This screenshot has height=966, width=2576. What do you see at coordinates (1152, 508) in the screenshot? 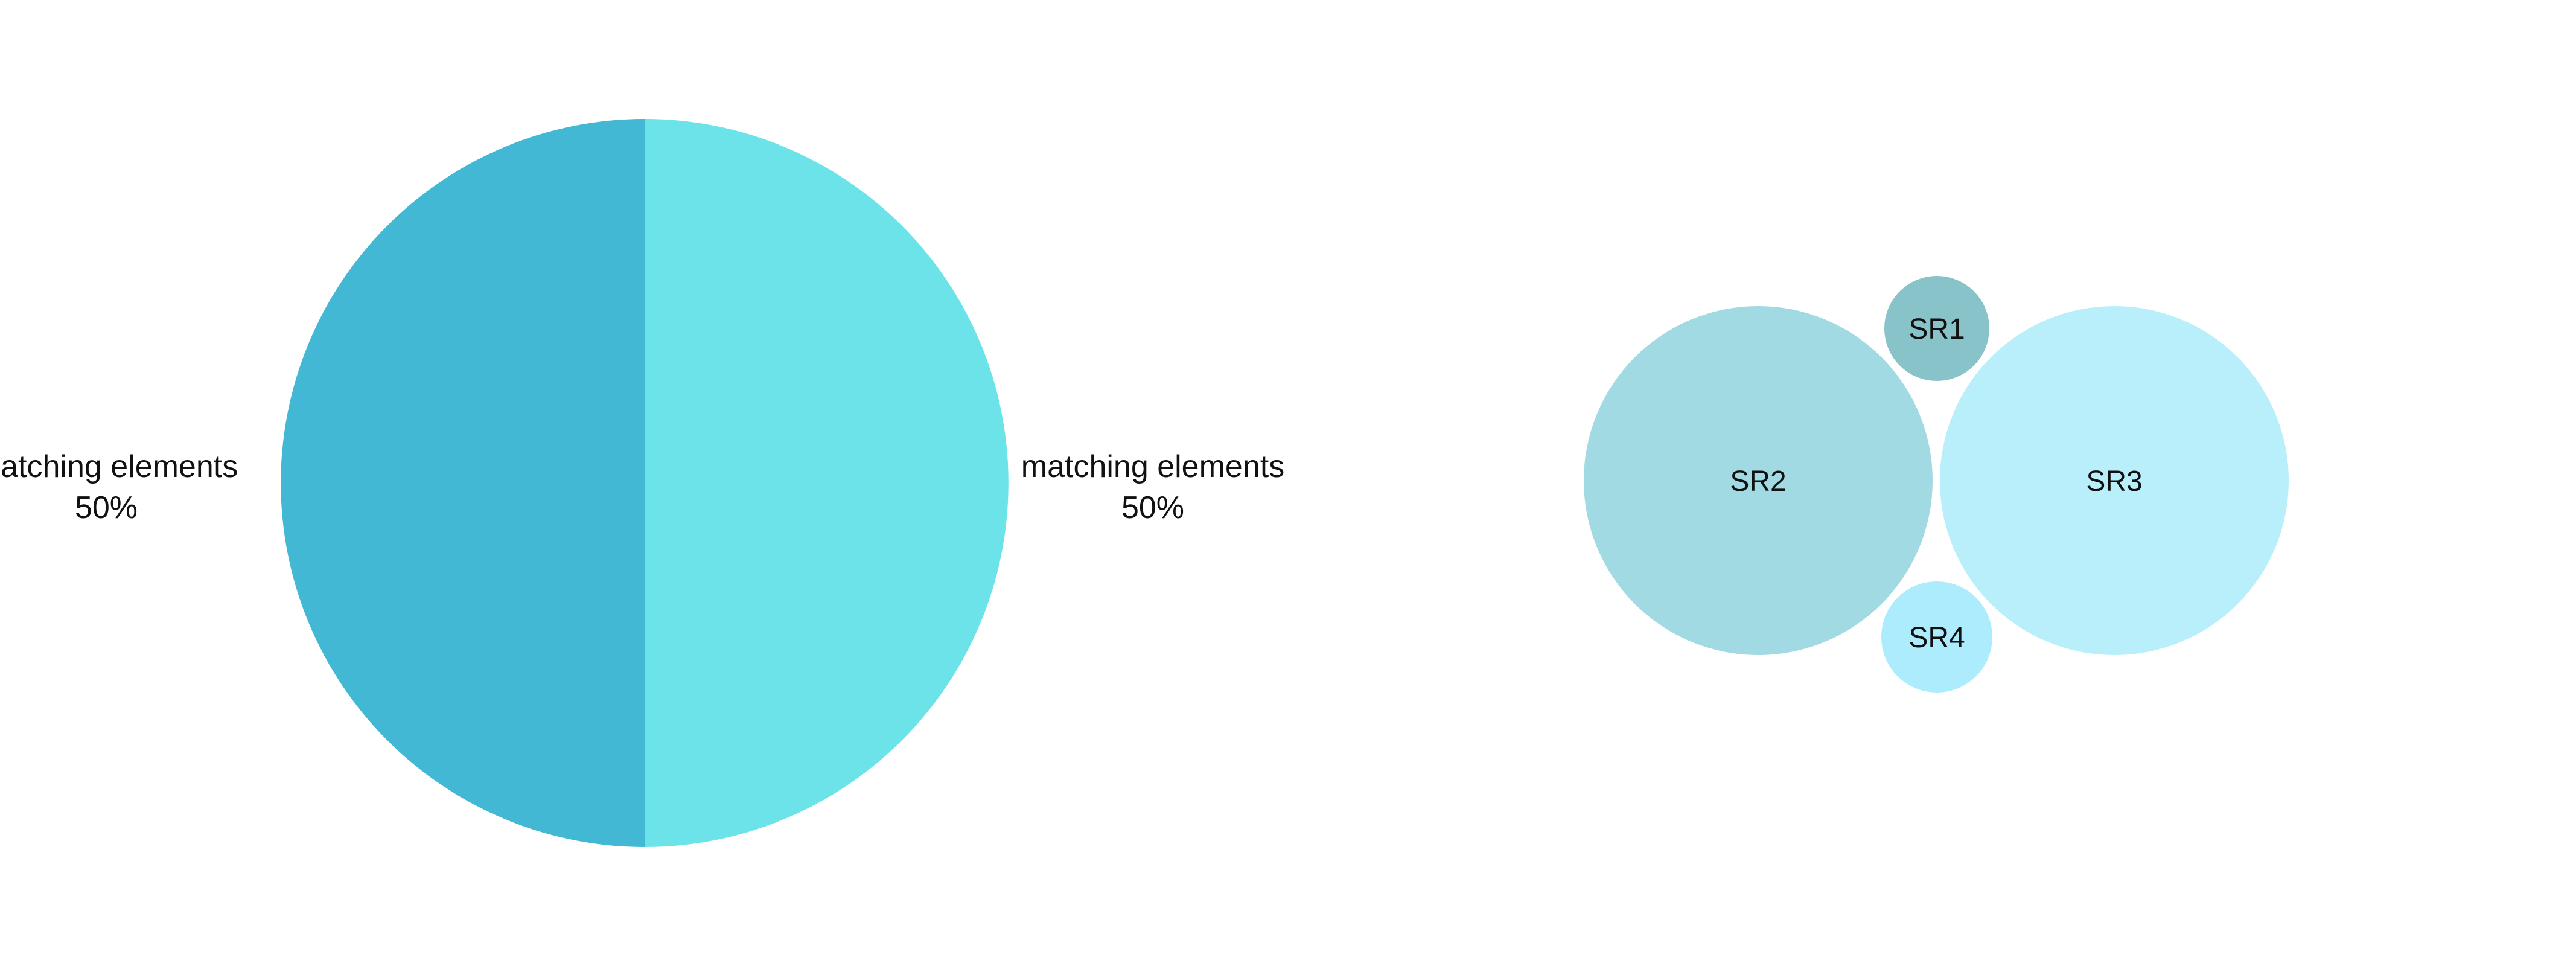
I see `pie-value-right: 50%` at bounding box center [1152, 508].